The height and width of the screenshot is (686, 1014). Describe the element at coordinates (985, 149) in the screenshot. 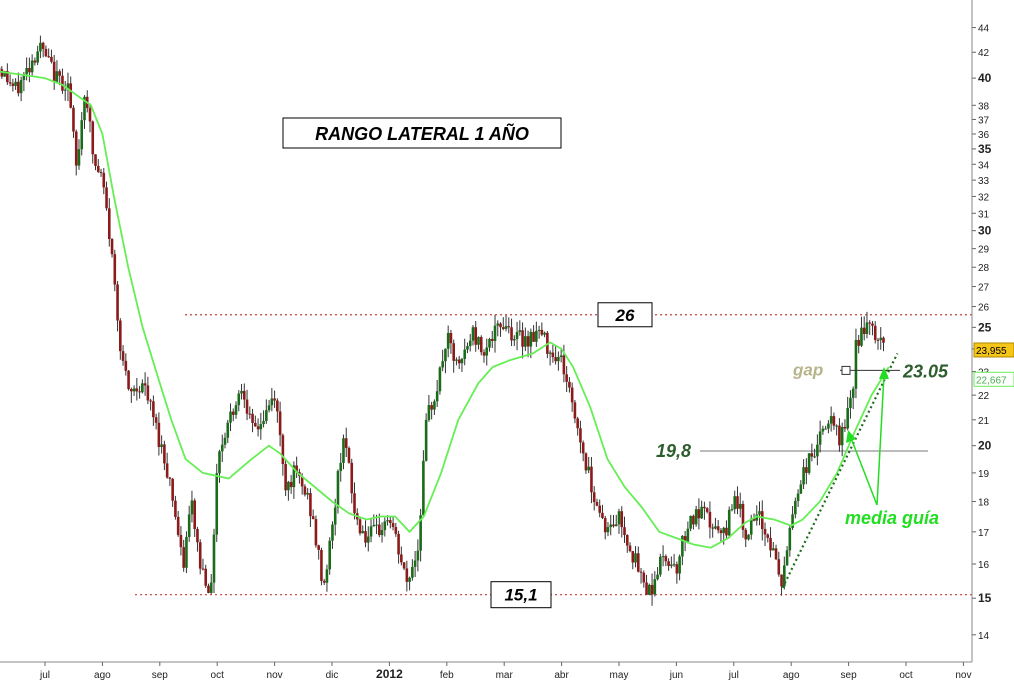

I see `y-tick-label: 35` at that location.